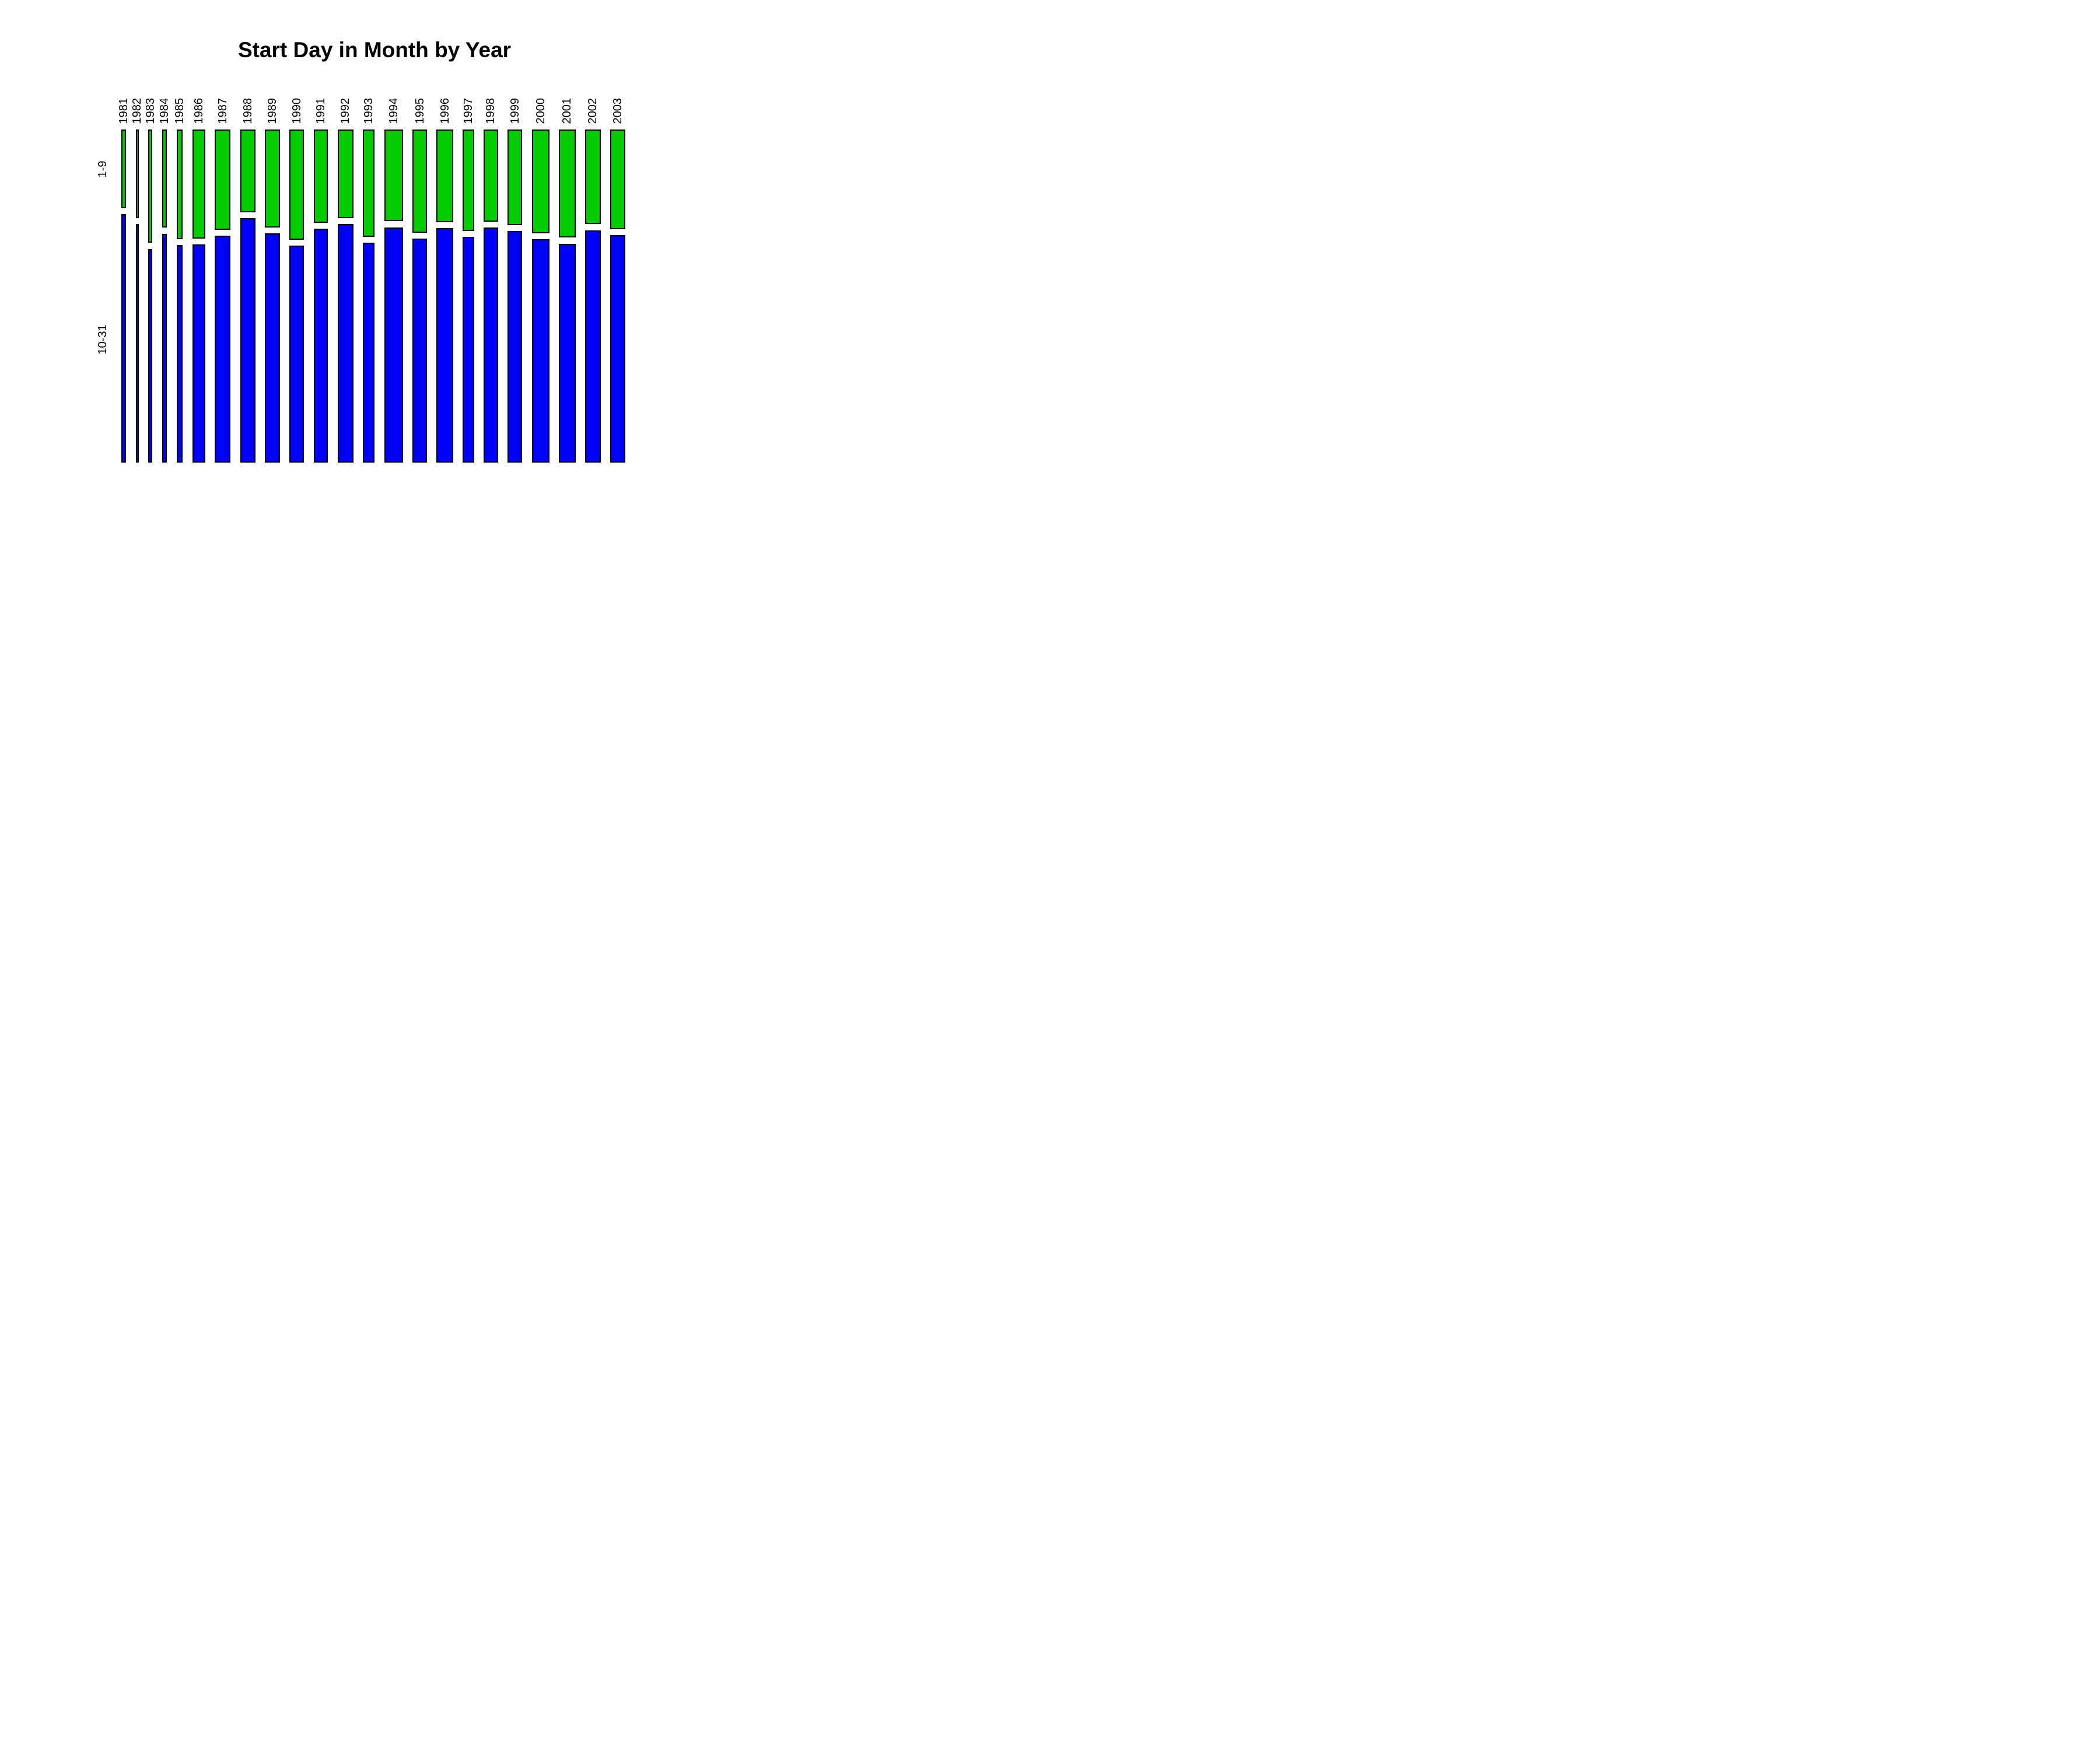  Describe the element at coordinates (491, 110) in the screenshot. I see `x-axis-label-1998: 1998` at that location.